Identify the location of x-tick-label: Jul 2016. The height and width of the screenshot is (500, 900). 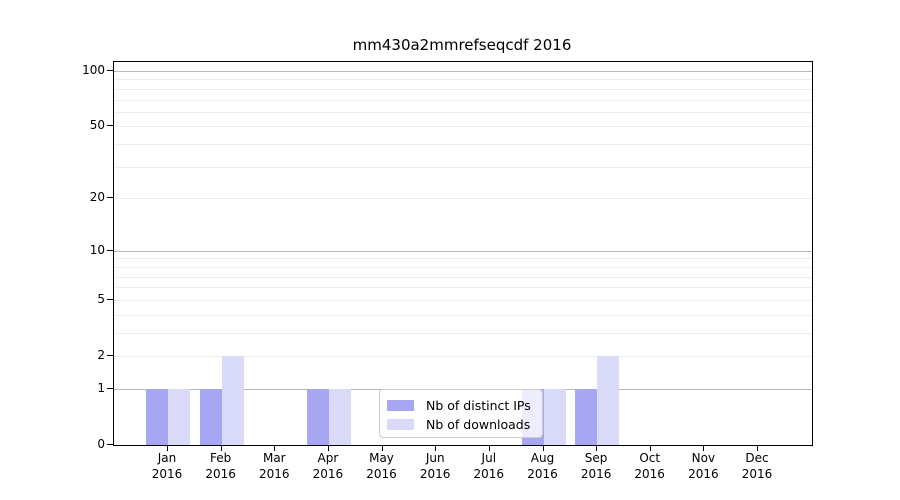
(489, 466).